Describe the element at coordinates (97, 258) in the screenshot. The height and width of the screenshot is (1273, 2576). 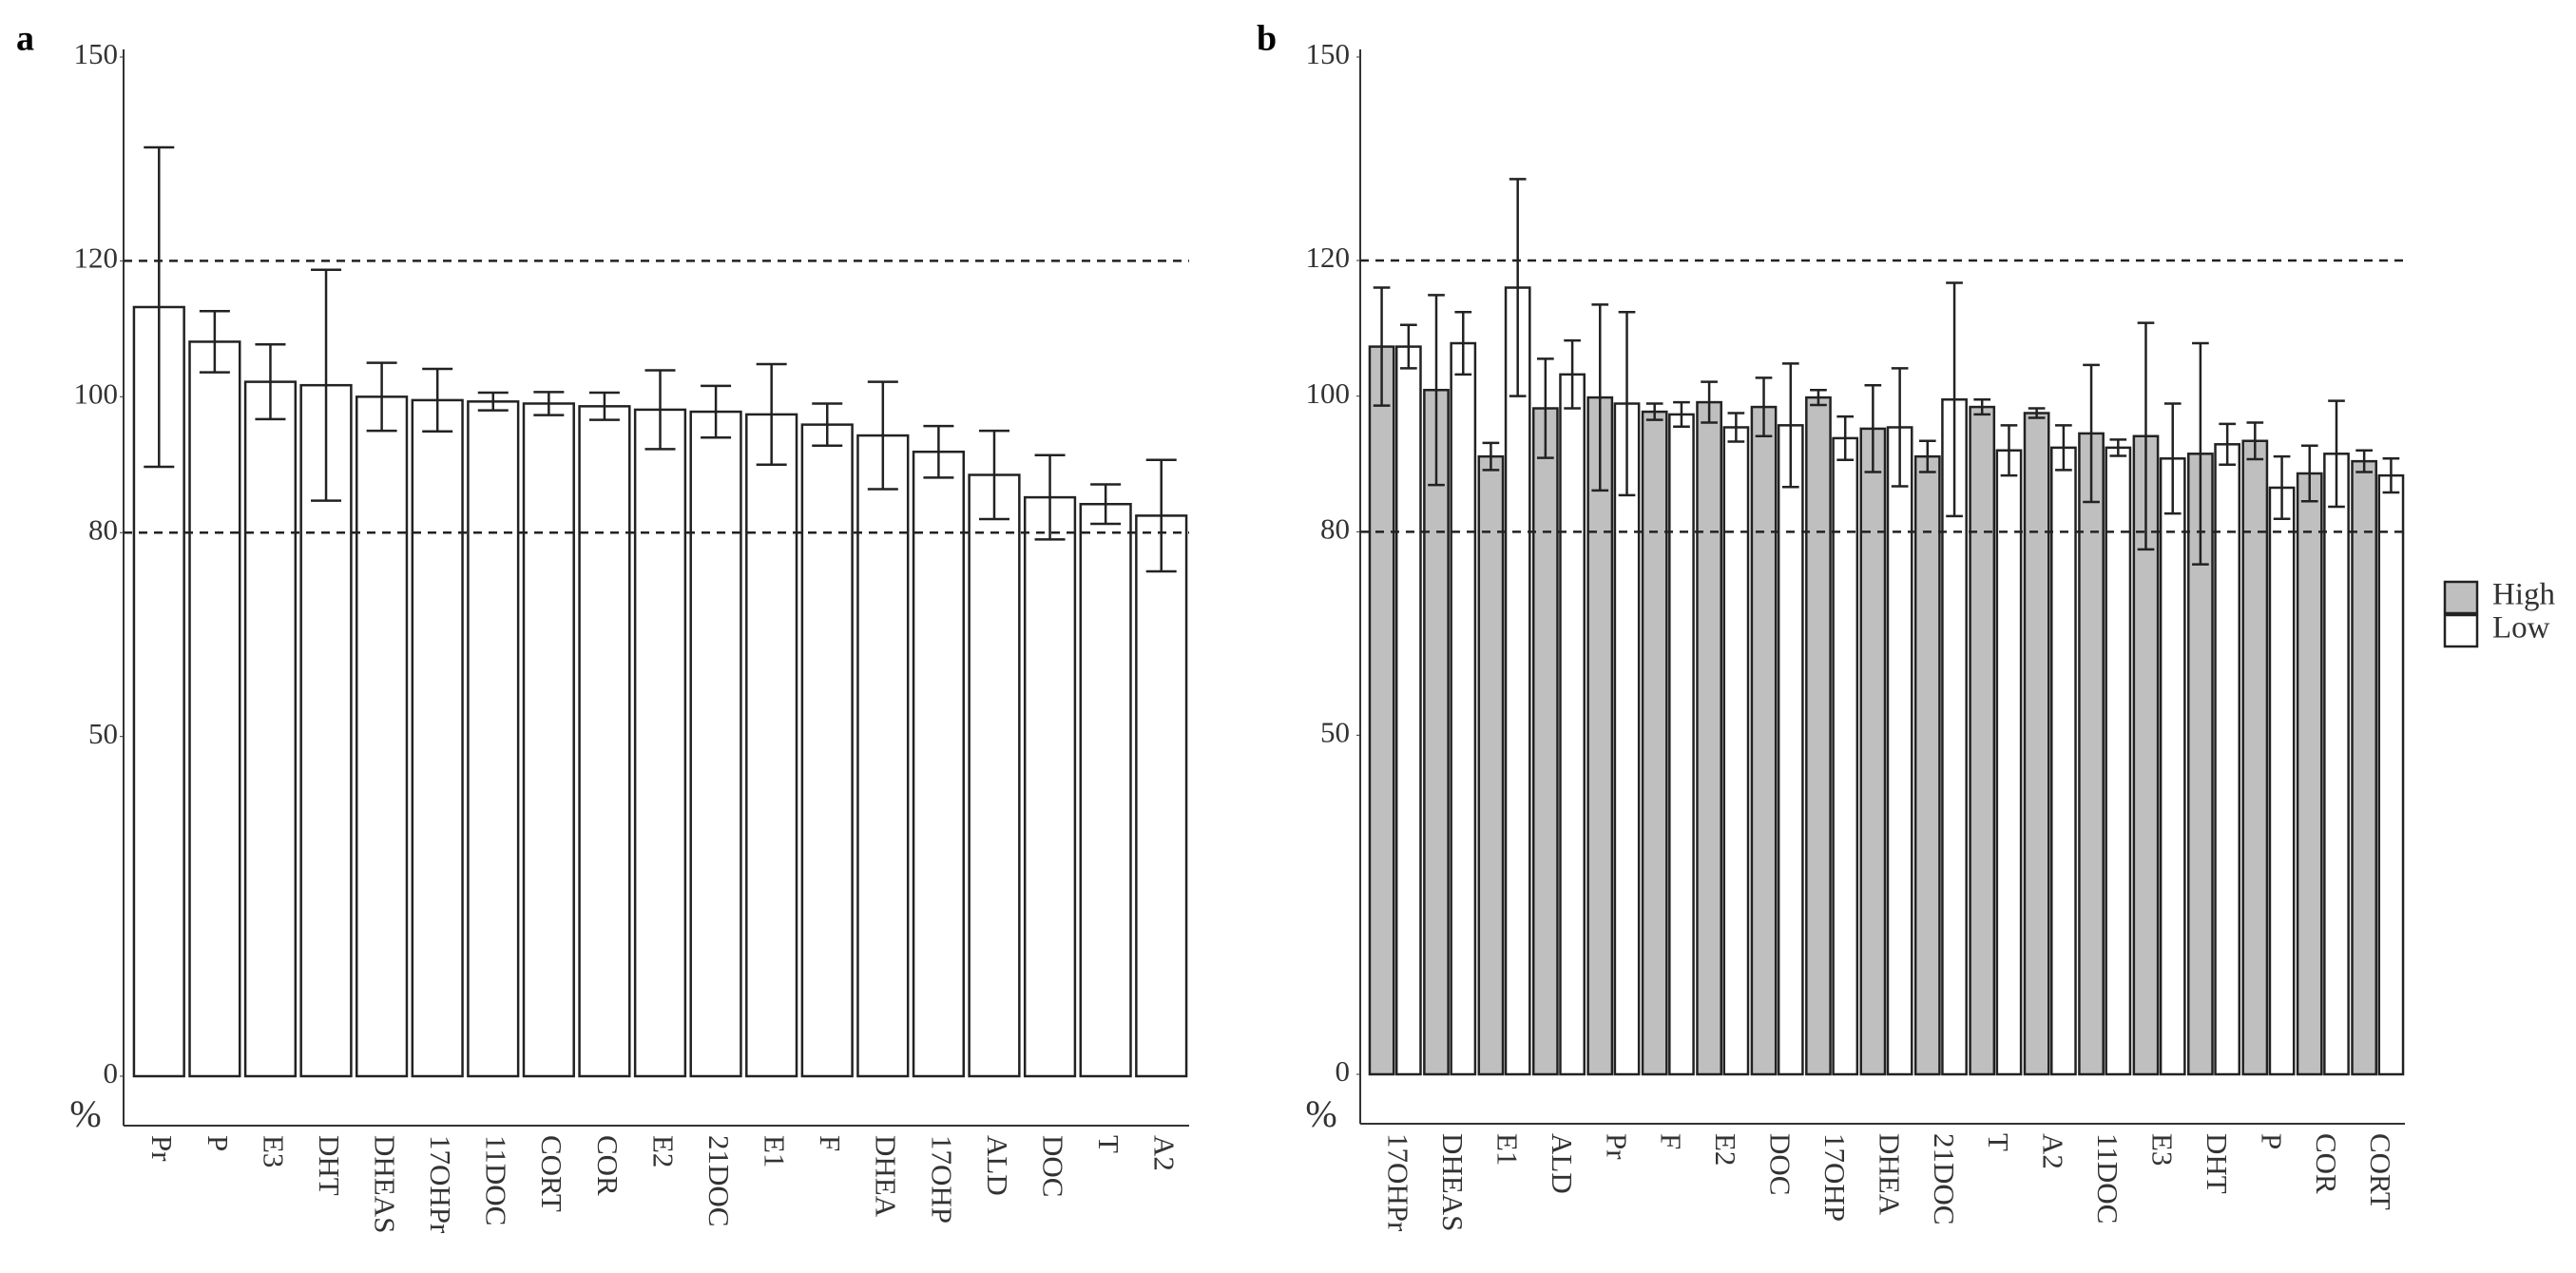
I see `y-tick-label: 120` at that location.